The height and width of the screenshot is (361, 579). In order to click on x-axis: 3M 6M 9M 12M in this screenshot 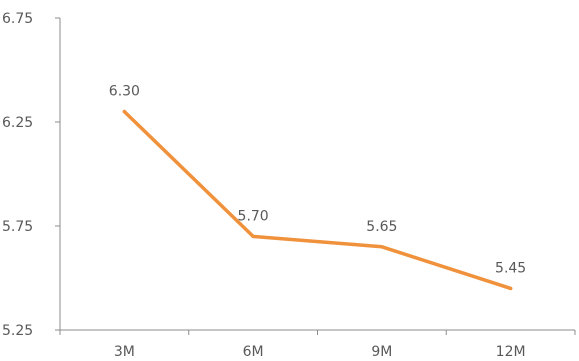, I will do `click(317, 344)`.